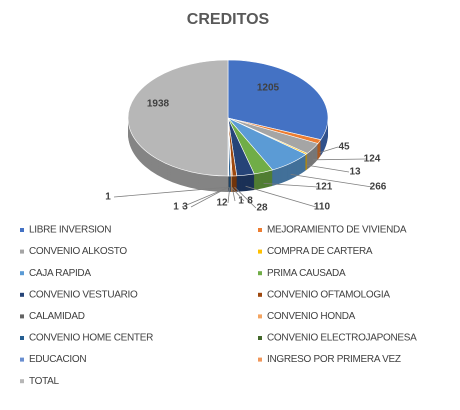 The image size is (460, 410). Describe the element at coordinates (185, 207) in the screenshot. I see `data-label: 3` at that location.